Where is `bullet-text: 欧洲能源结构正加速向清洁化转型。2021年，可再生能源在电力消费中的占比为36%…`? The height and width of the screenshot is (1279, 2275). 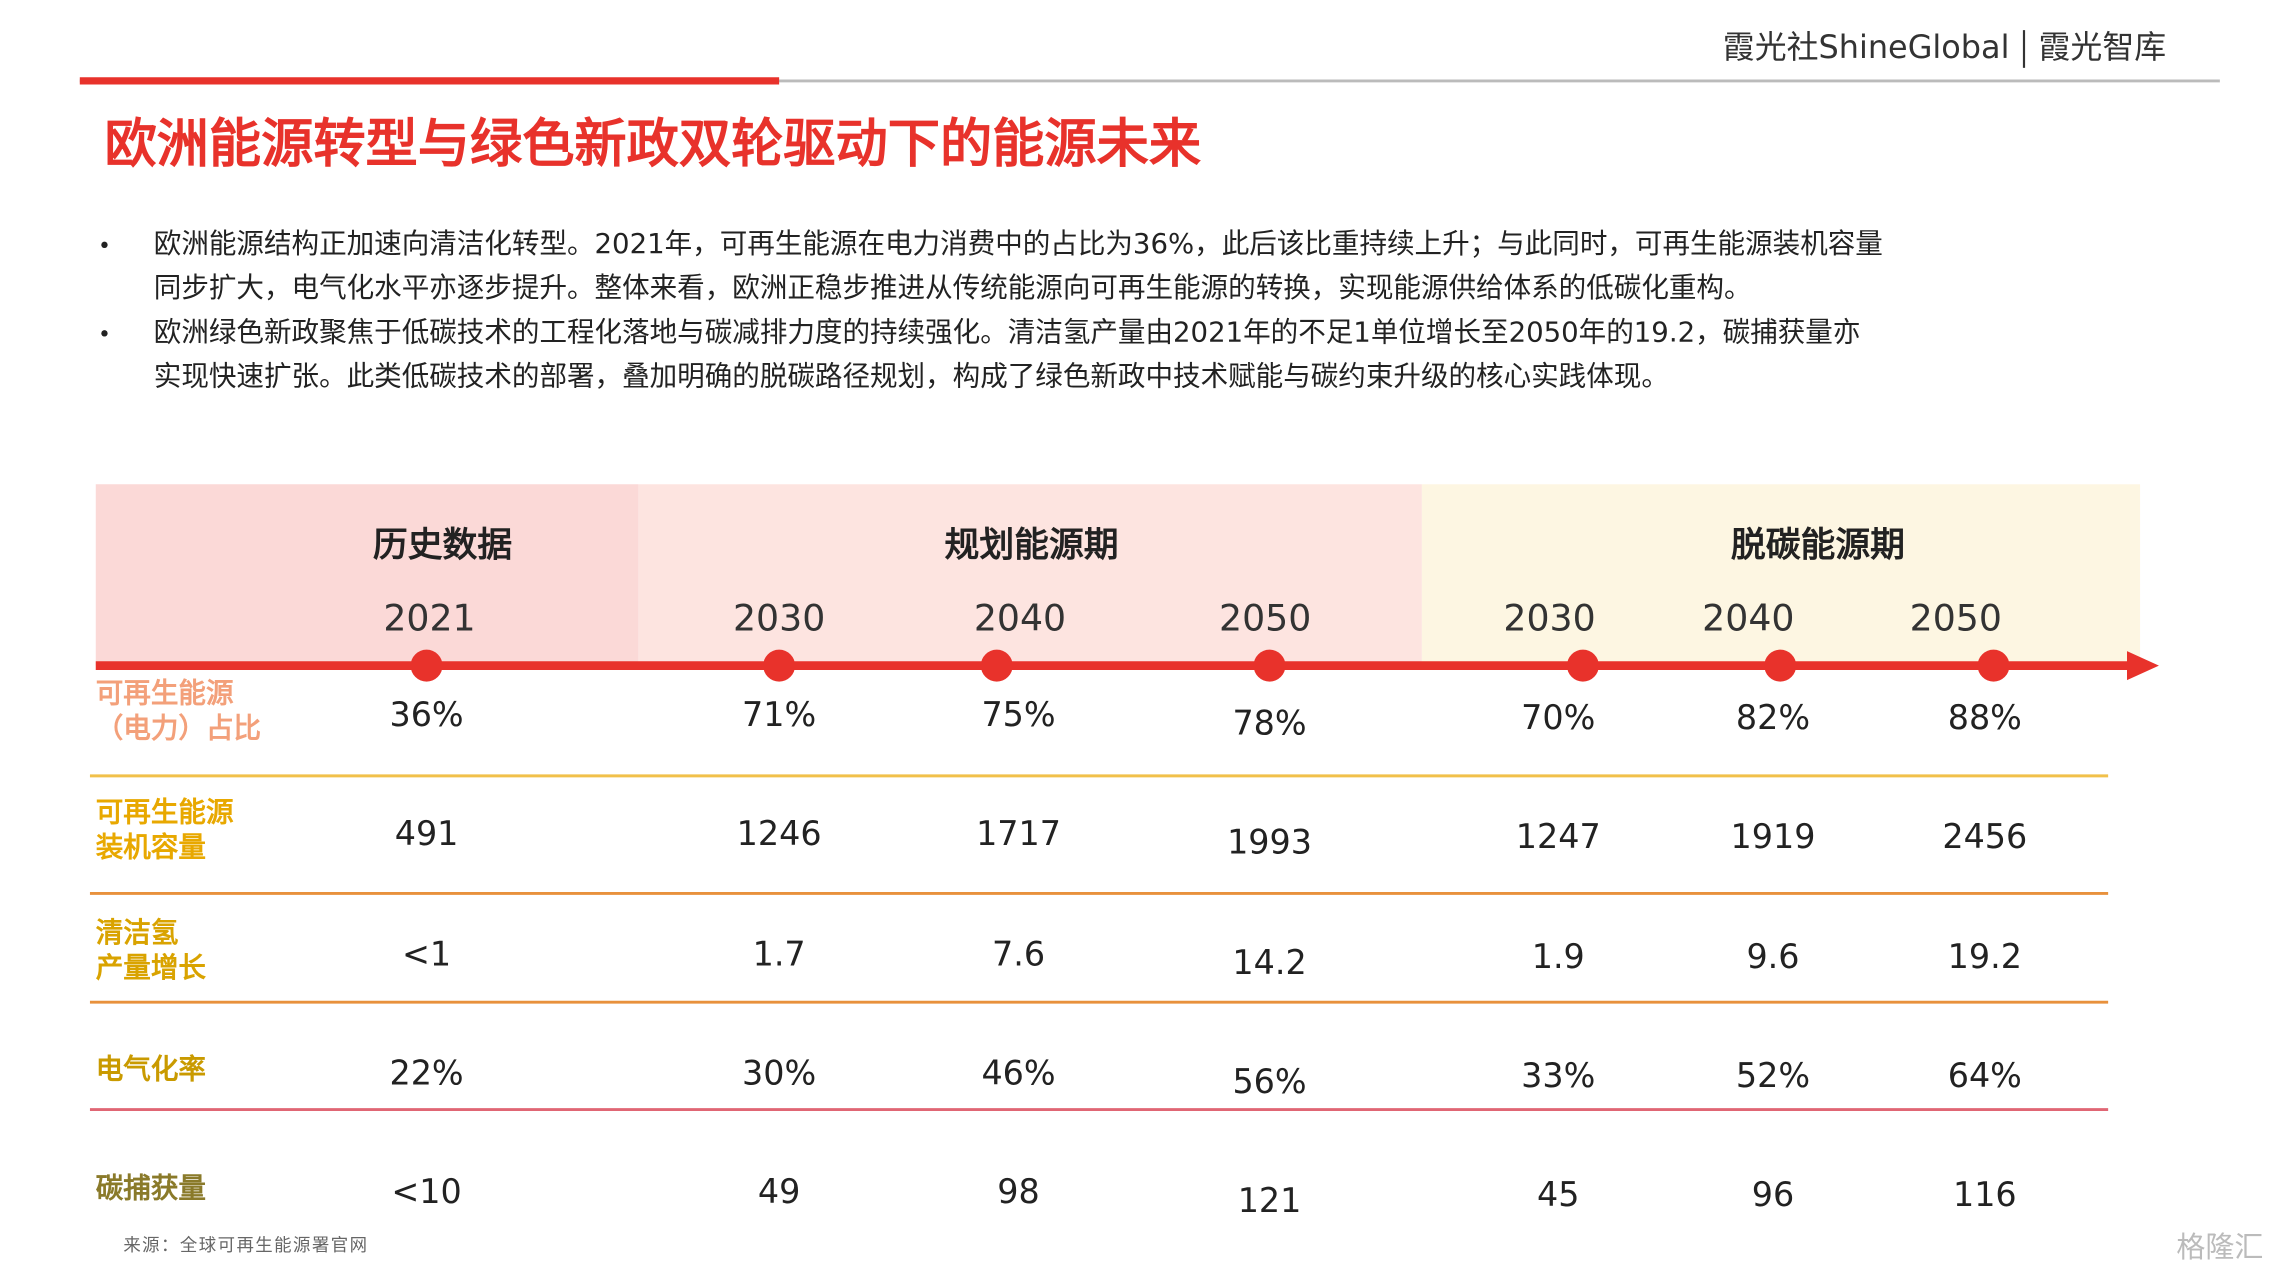 bullet-text: 欧洲能源结构正加速向清洁化转型。2021年，可再生能源在电力消费中的占比为36%… is located at coordinates (1018, 244).